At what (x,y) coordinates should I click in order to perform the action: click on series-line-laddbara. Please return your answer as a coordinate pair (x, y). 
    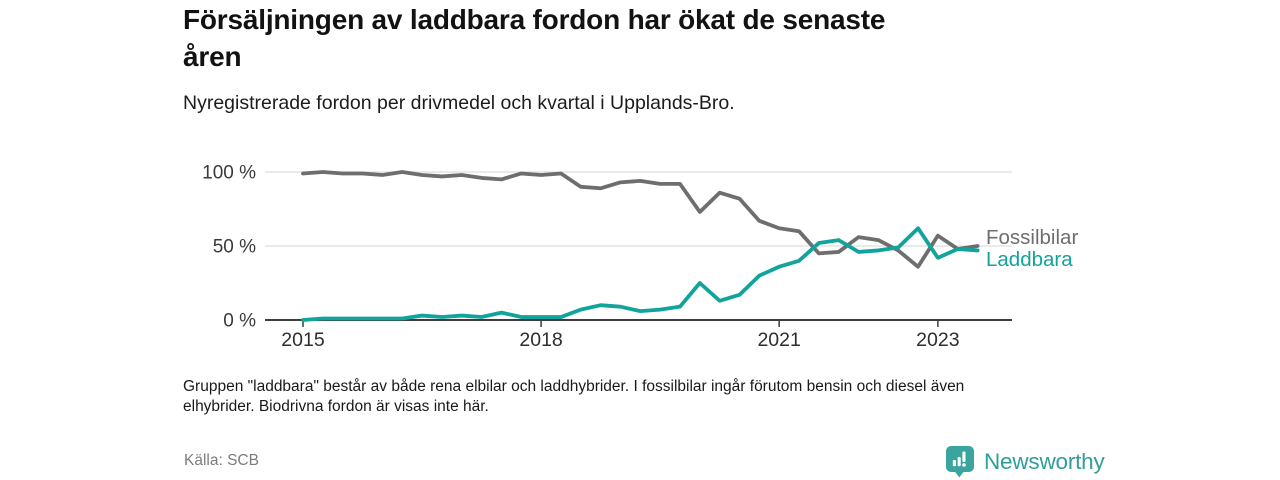
    Looking at the image, I should click on (640, 274).